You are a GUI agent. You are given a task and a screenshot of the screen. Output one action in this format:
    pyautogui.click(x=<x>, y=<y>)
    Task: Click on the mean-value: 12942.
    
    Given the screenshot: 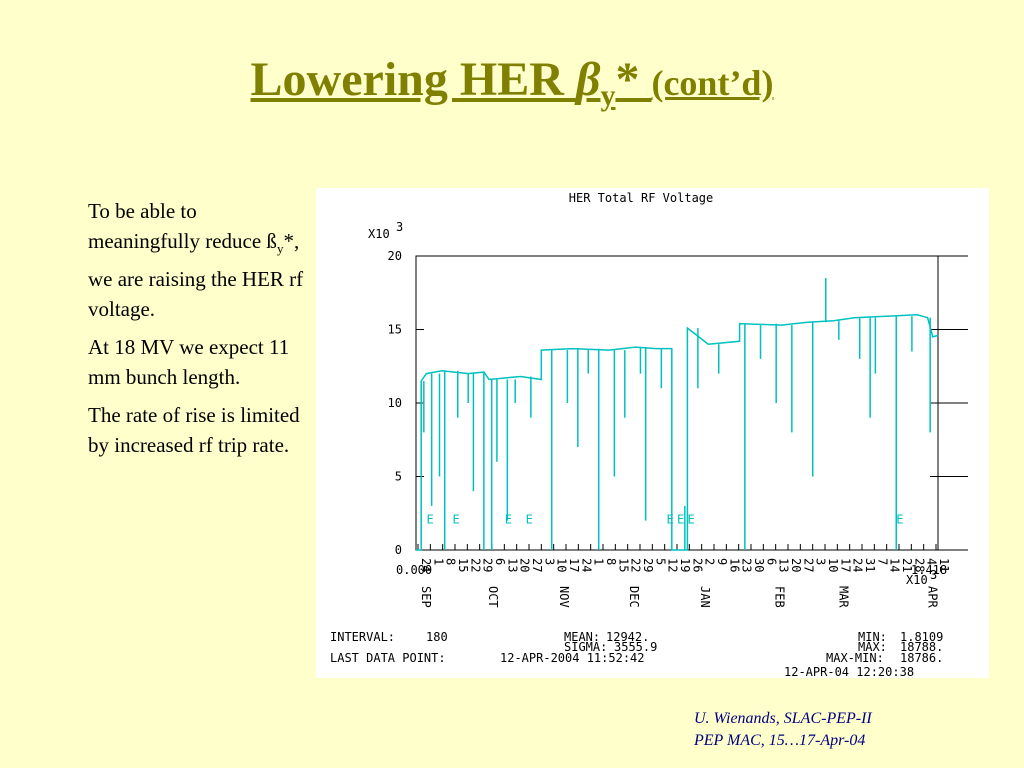 What is the action you would take?
    pyautogui.click(x=627, y=637)
    